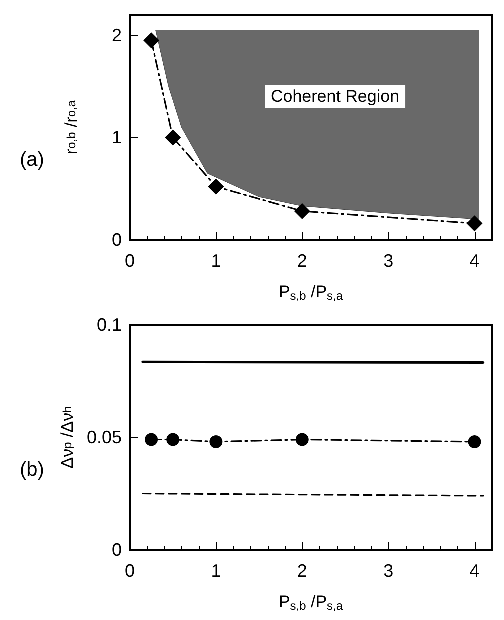 This screenshot has width=504, height=620. Describe the element at coordinates (68, 437) in the screenshot. I see `y-axis-title: Δνp /Δνh` at that location.